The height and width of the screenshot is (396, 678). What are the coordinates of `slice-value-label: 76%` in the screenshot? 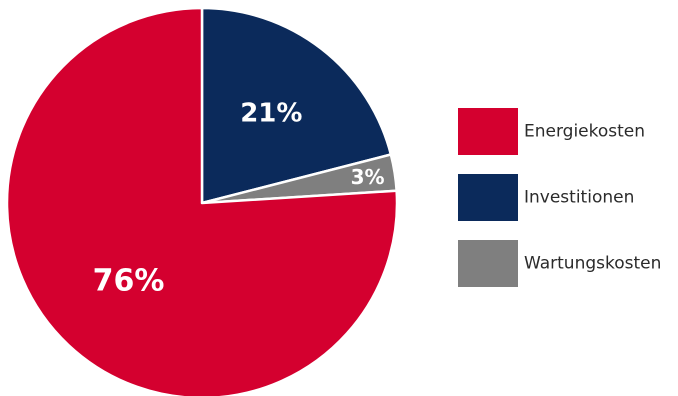 It's located at (129, 281).